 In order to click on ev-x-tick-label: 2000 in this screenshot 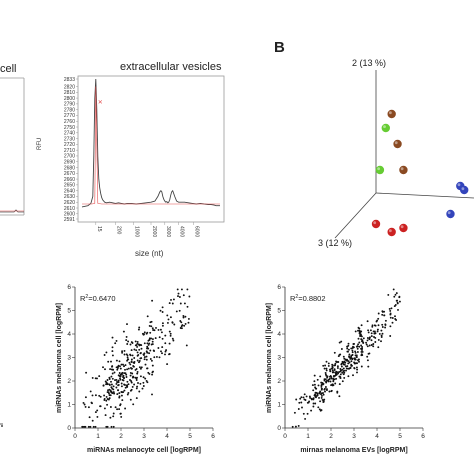, I will do `click(154, 231)`.